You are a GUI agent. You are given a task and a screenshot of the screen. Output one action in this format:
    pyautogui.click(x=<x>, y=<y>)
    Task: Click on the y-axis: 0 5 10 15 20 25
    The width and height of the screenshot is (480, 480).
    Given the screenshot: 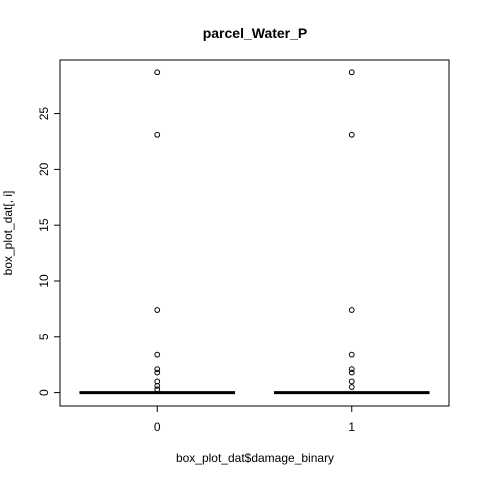 What is the action you would take?
    pyautogui.click(x=49, y=251)
    